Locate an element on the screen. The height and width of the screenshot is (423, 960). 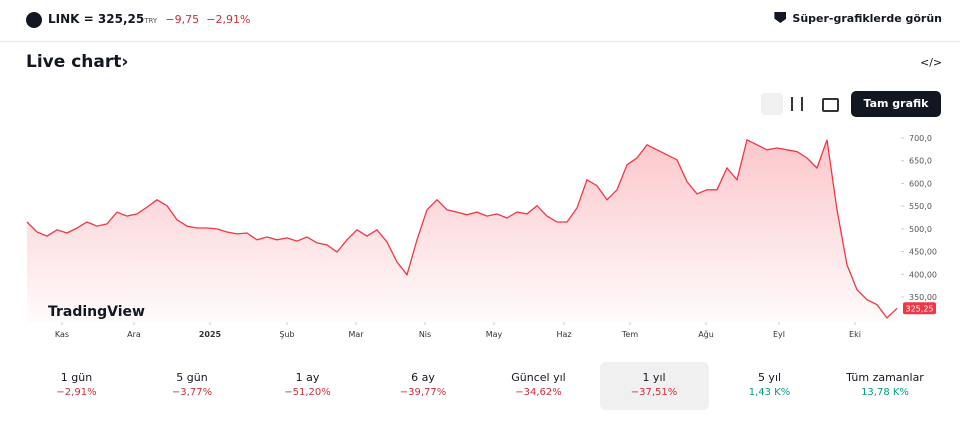
period-change: −51,20% is located at coordinates (307, 392).